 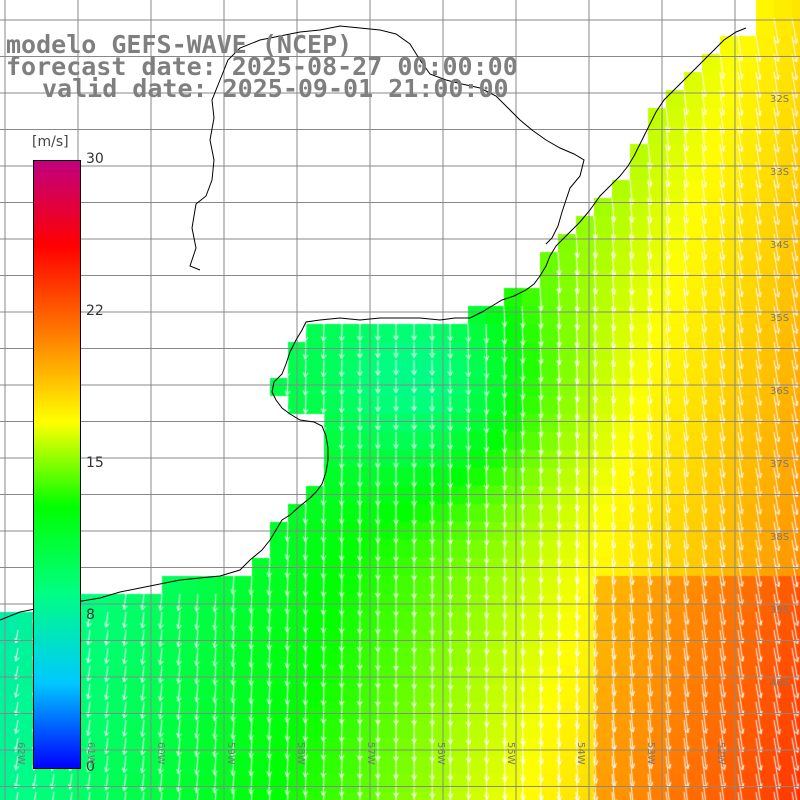 I want to click on colorbar-unit: [m/s], so click(x=50, y=142).